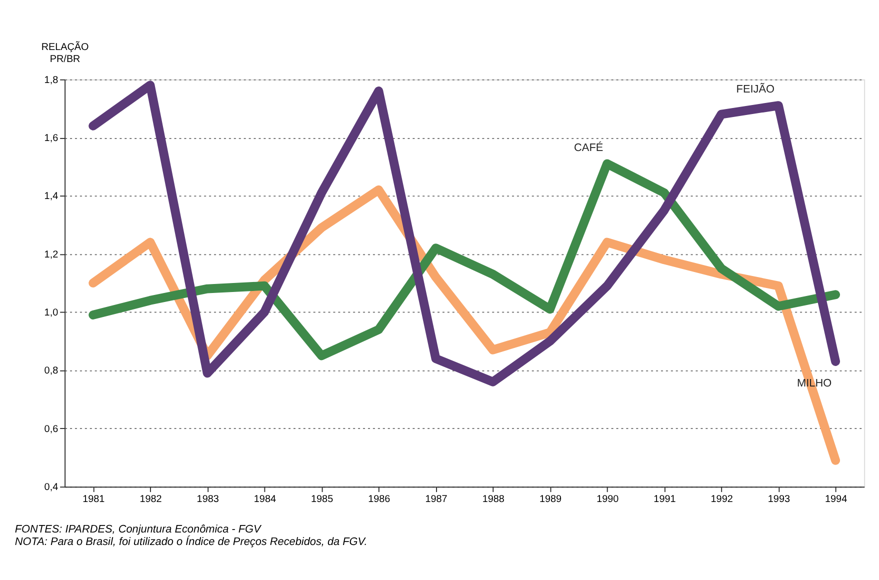 Image resolution: width=879 pixels, height=580 pixels. I want to click on x-tick-label: 1993, so click(779, 499).